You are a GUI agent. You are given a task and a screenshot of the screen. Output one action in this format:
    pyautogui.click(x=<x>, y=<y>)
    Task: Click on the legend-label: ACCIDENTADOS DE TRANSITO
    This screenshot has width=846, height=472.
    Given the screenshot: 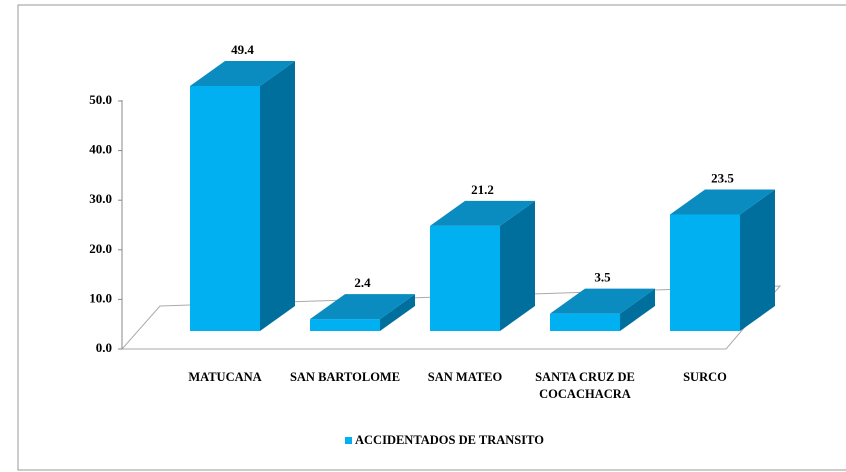 What is the action you would take?
    pyautogui.click(x=449, y=440)
    